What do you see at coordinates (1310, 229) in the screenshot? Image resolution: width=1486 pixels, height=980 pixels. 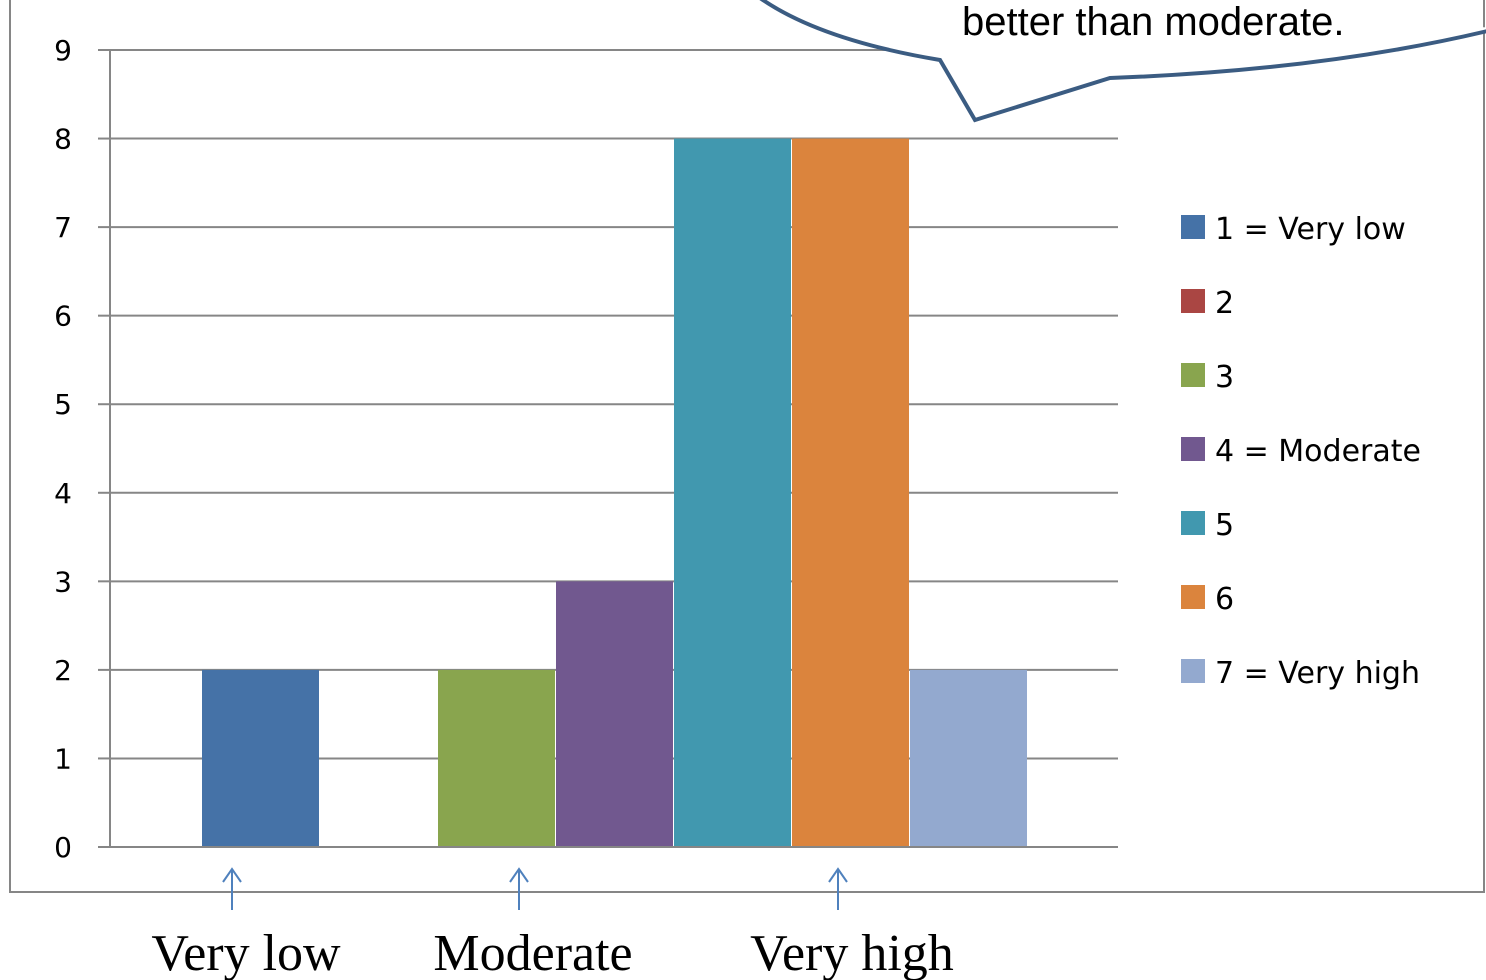 I see `legend-label: 1 = Very low` at bounding box center [1310, 229].